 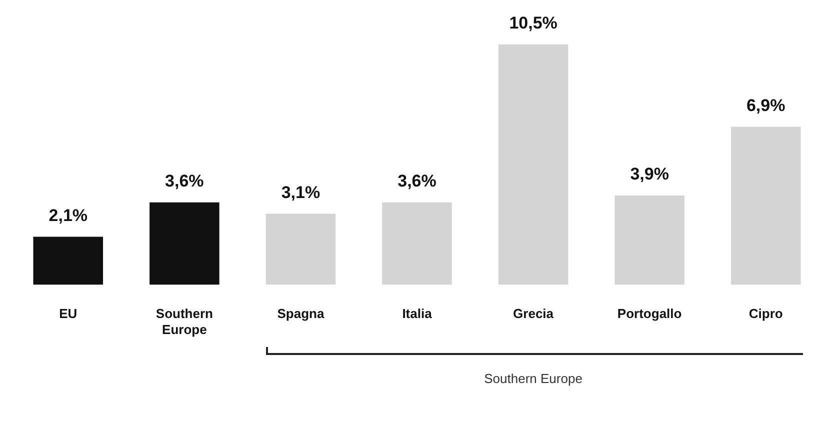 I want to click on text: Southern Europe, so click(x=533, y=378).